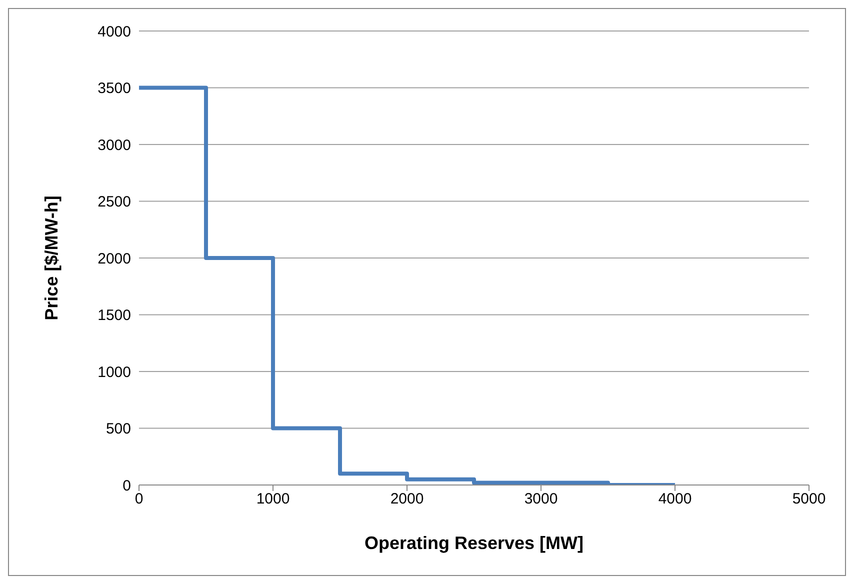  Describe the element at coordinates (114, 31) in the screenshot. I see `y-tick-label: 4000` at that location.